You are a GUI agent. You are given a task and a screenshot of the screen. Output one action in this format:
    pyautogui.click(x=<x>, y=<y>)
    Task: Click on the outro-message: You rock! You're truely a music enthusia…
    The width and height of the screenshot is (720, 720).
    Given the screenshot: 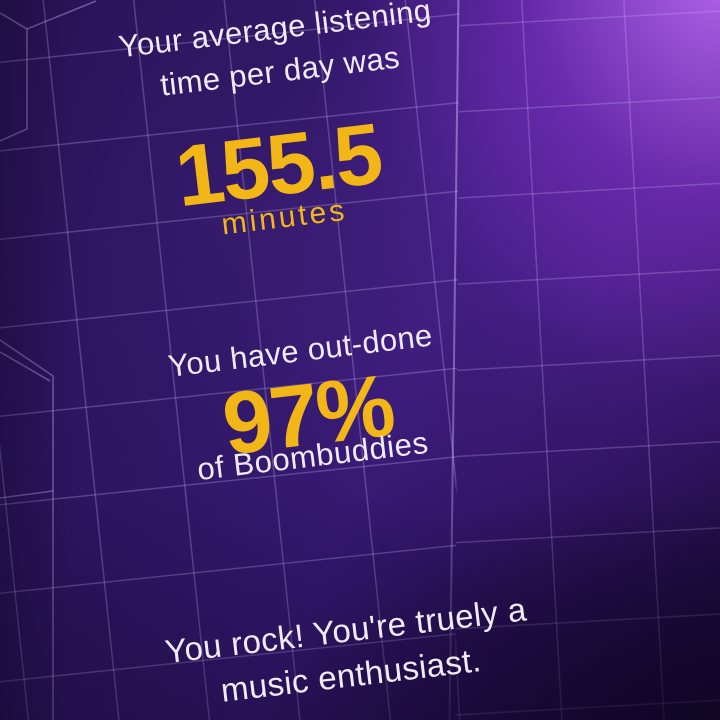 What is the action you would take?
    pyautogui.click(x=336, y=651)
    